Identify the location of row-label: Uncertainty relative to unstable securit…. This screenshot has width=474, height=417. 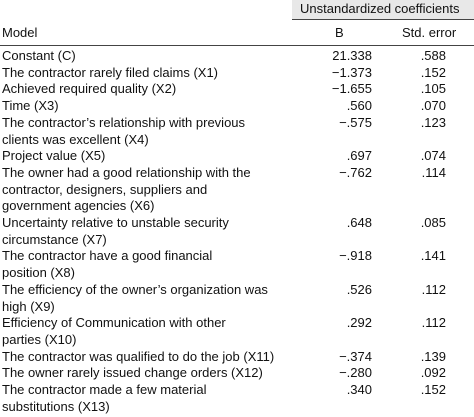
(115, 222).